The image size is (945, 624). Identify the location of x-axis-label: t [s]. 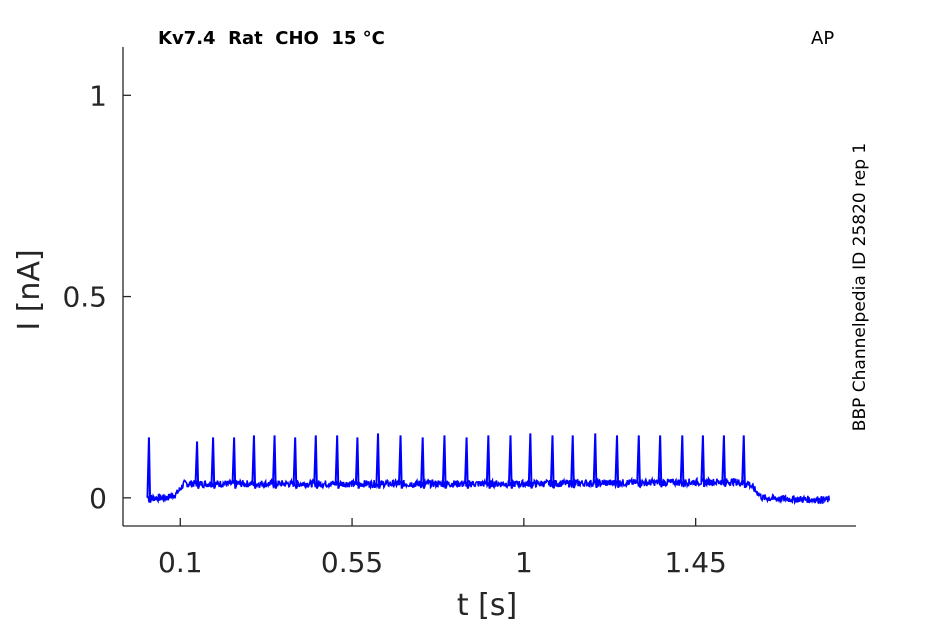
(487, 605).